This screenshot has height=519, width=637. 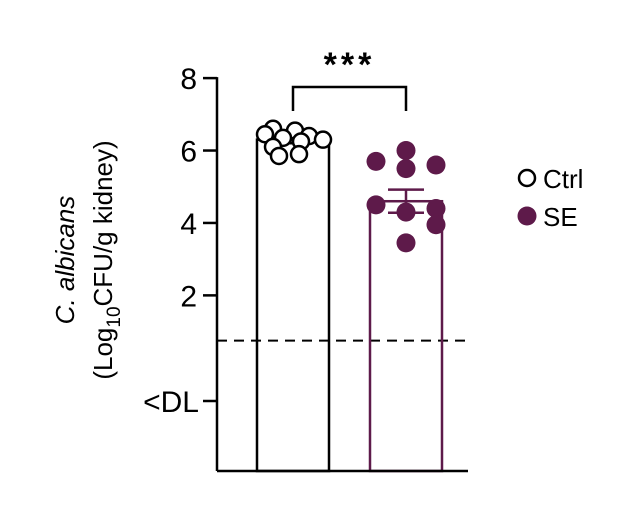 What do you see at coordinates (188, 152) in the screenshot?
I see `y-tick-label: 6` at bounding box center [188, 152].